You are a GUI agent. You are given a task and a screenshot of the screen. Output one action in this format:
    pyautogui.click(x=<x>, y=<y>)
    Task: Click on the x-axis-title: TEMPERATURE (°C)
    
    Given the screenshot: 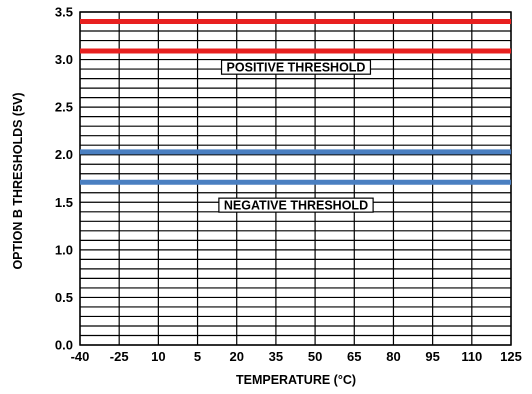 What is the action you would take?
    pyautogui.click(x=296, y=380)
    